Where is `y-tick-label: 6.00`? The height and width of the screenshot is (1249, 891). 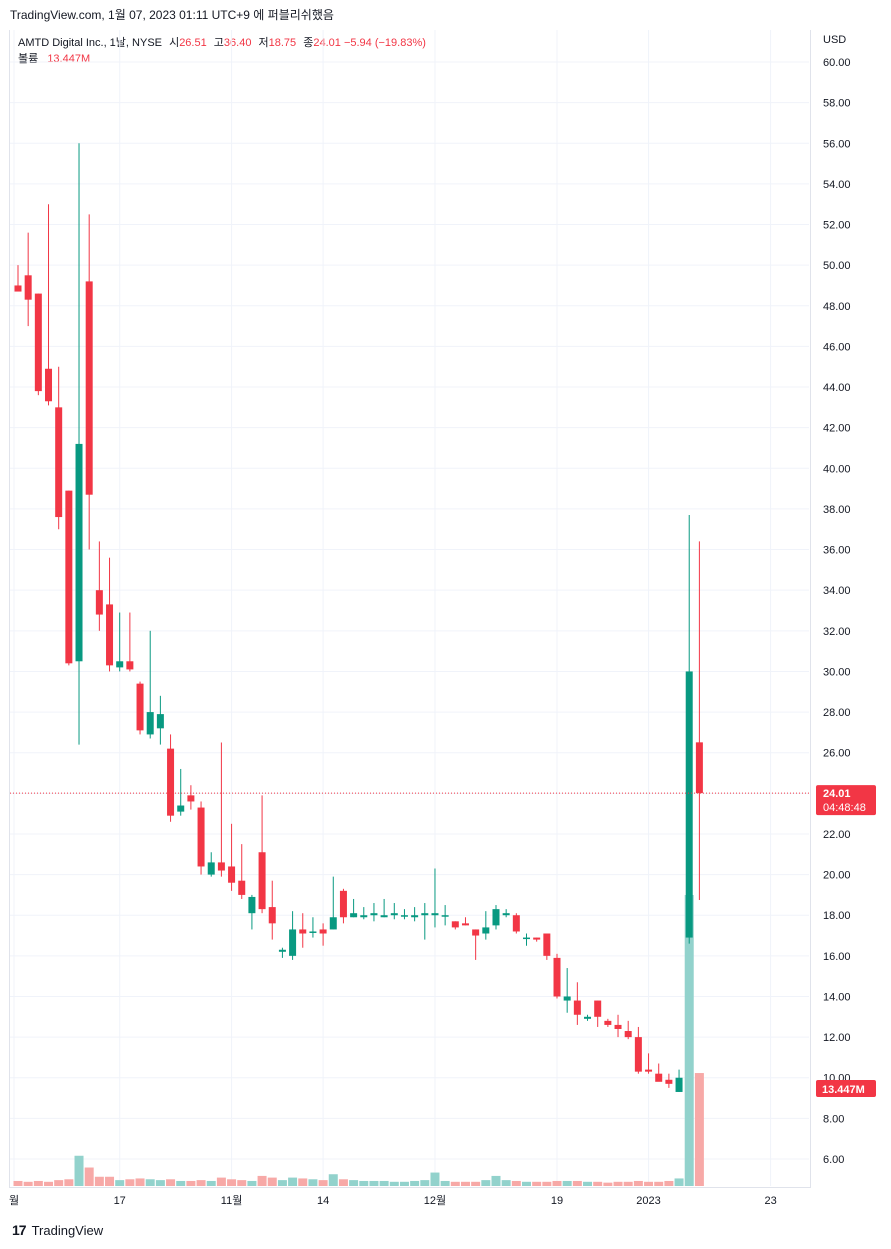
y-tick-label: 6.00 is located at coordinates (833, 1160).